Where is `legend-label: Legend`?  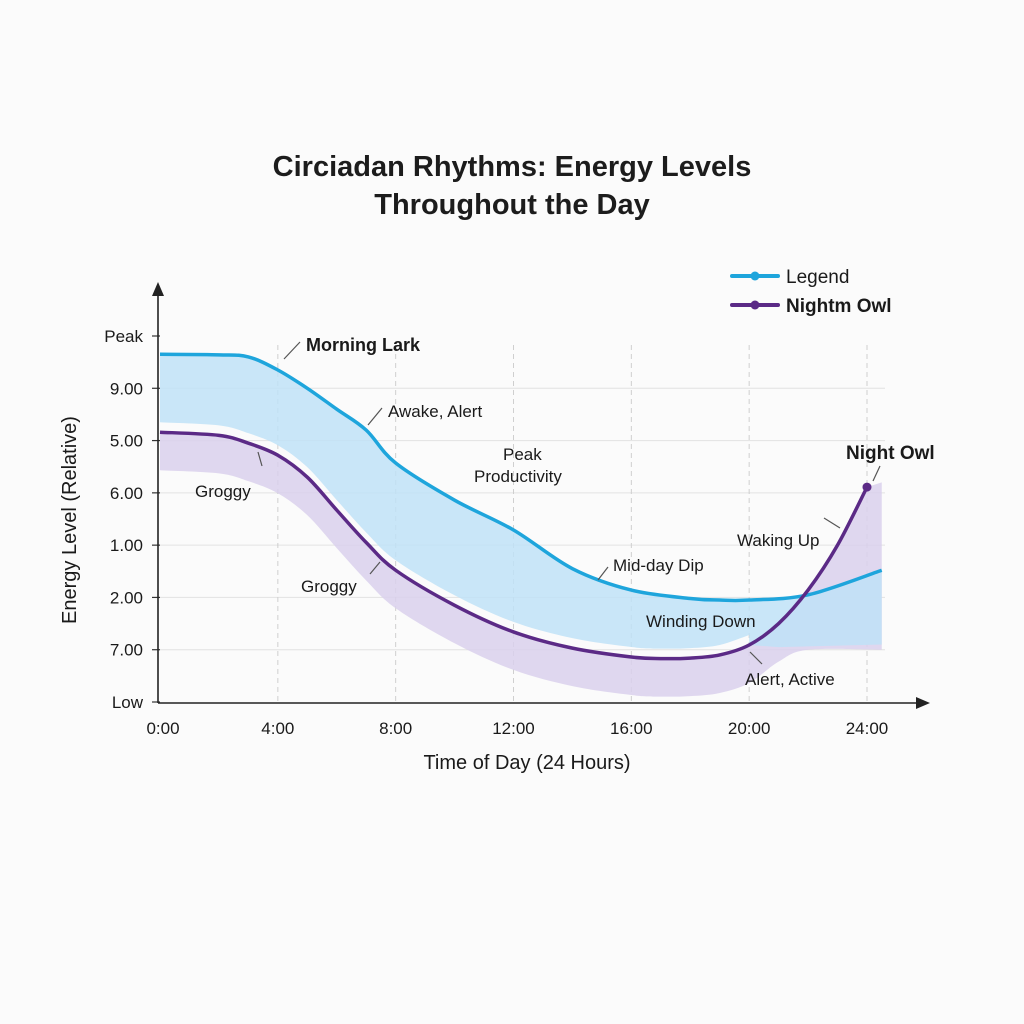
legend-label: Legend is located at coordinates (817, 277).